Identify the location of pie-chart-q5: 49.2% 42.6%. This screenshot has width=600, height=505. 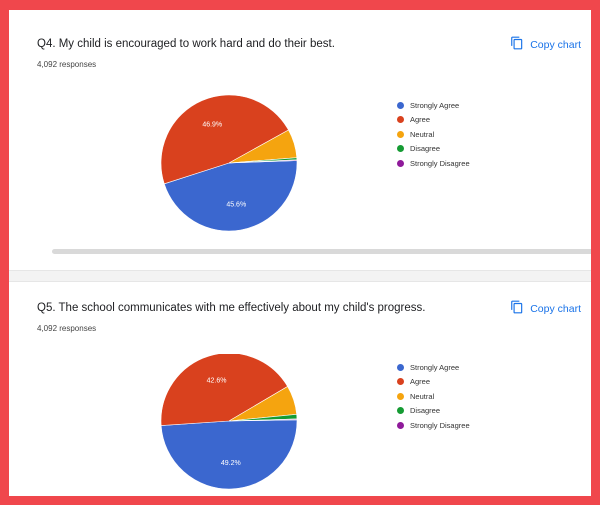
(229, 422).